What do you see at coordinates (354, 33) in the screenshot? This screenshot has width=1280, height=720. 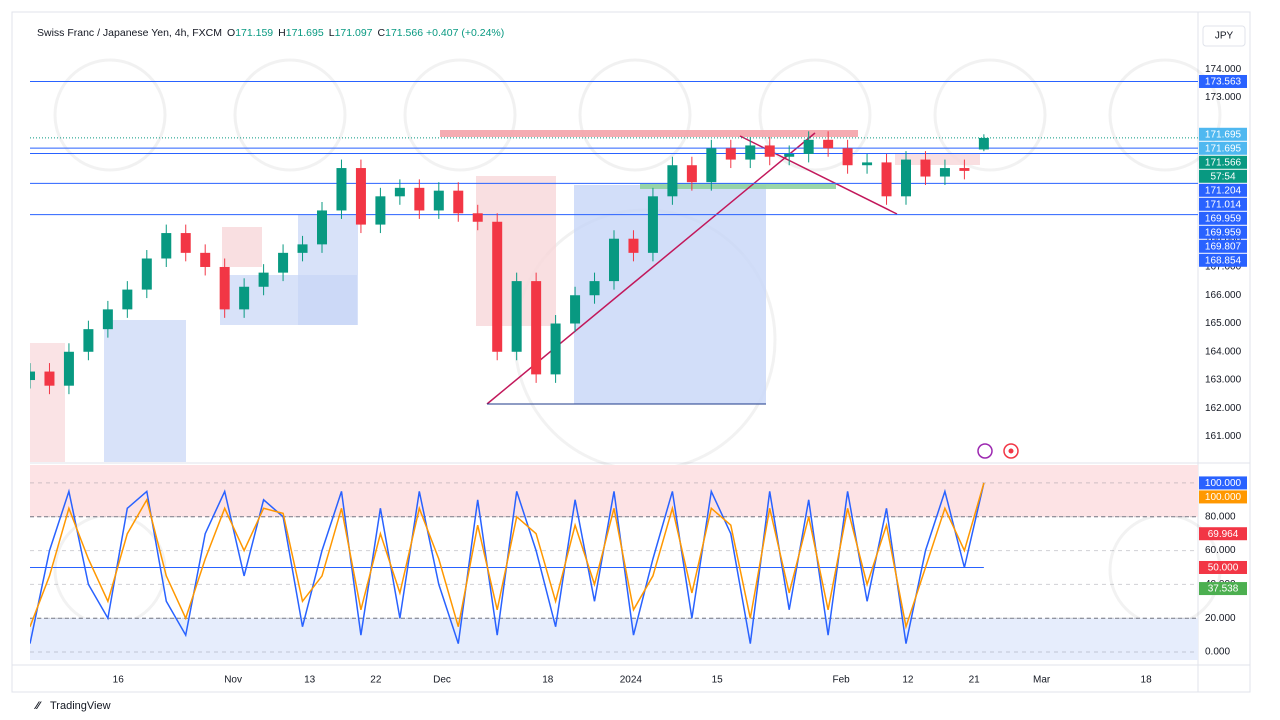 I see `ohlc-value: 171.097` at bounding box center [354, 33].